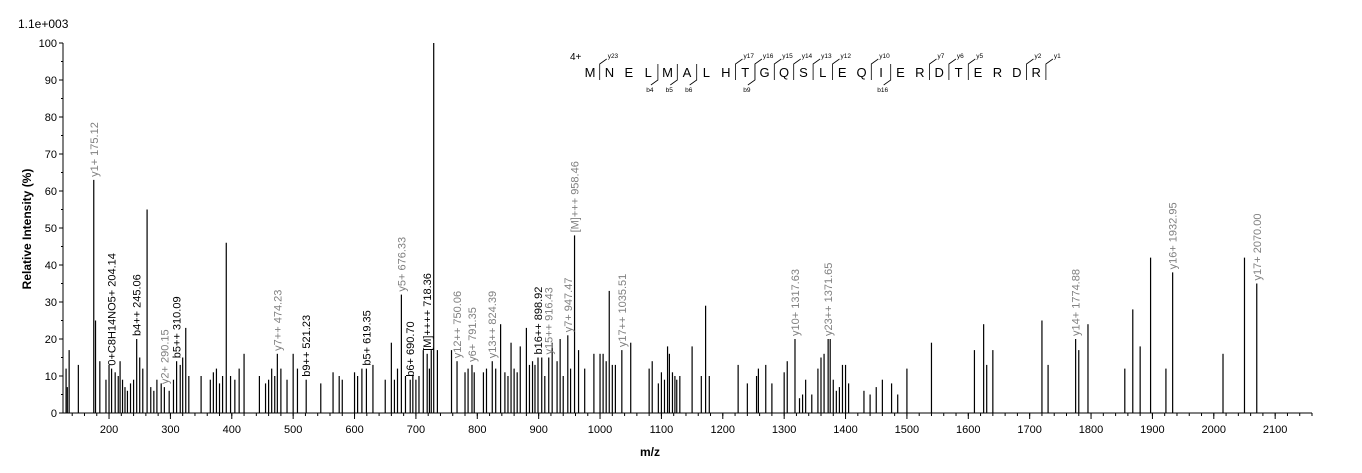 This screenshot has height=473, width=1362. Describe the element at coordinates (845, 430) in the screenshot. I see `x-tick-label: 1400` at that location.